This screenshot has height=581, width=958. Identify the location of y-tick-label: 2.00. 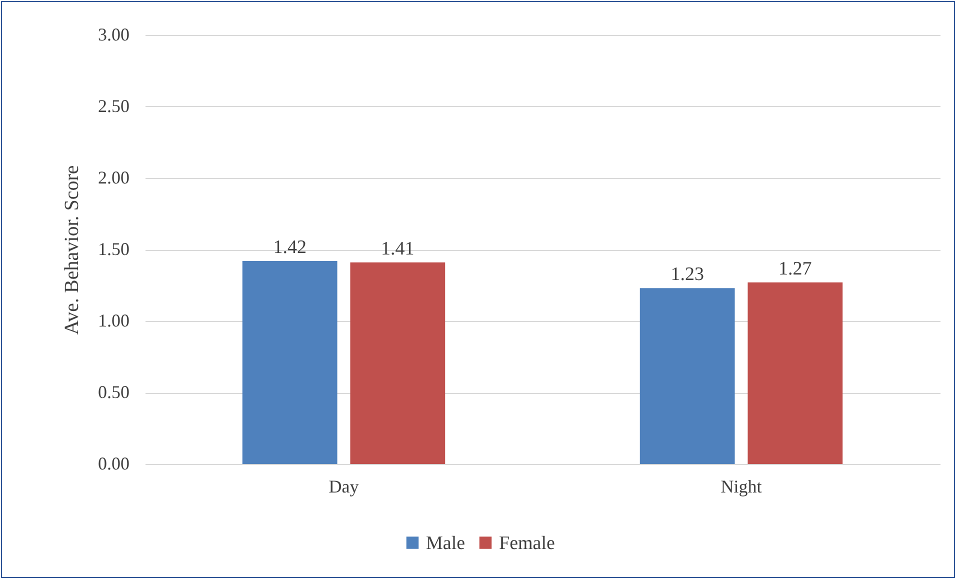
(114, 178).